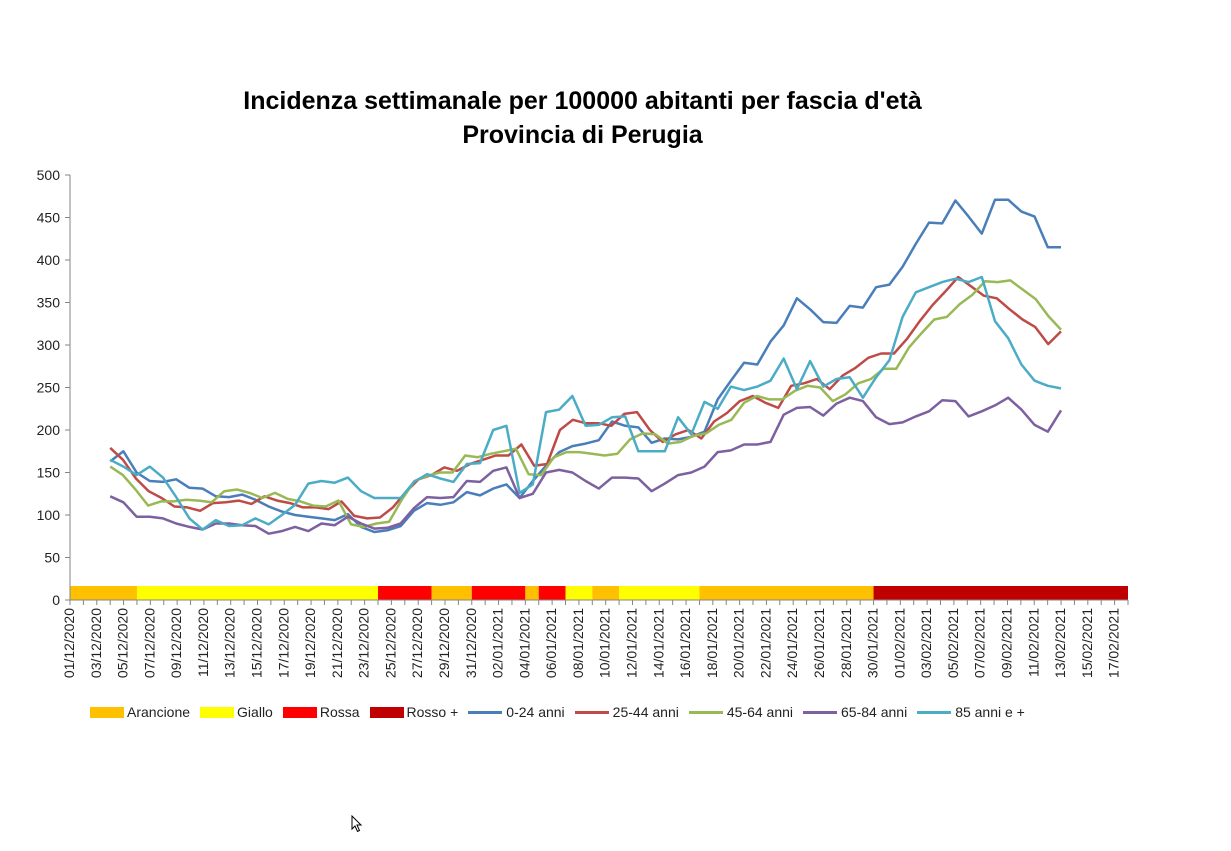 The width and height of the screenshot is (1231, 851). I want to click on legend-label: 0-24 anni, so click(535, 712).